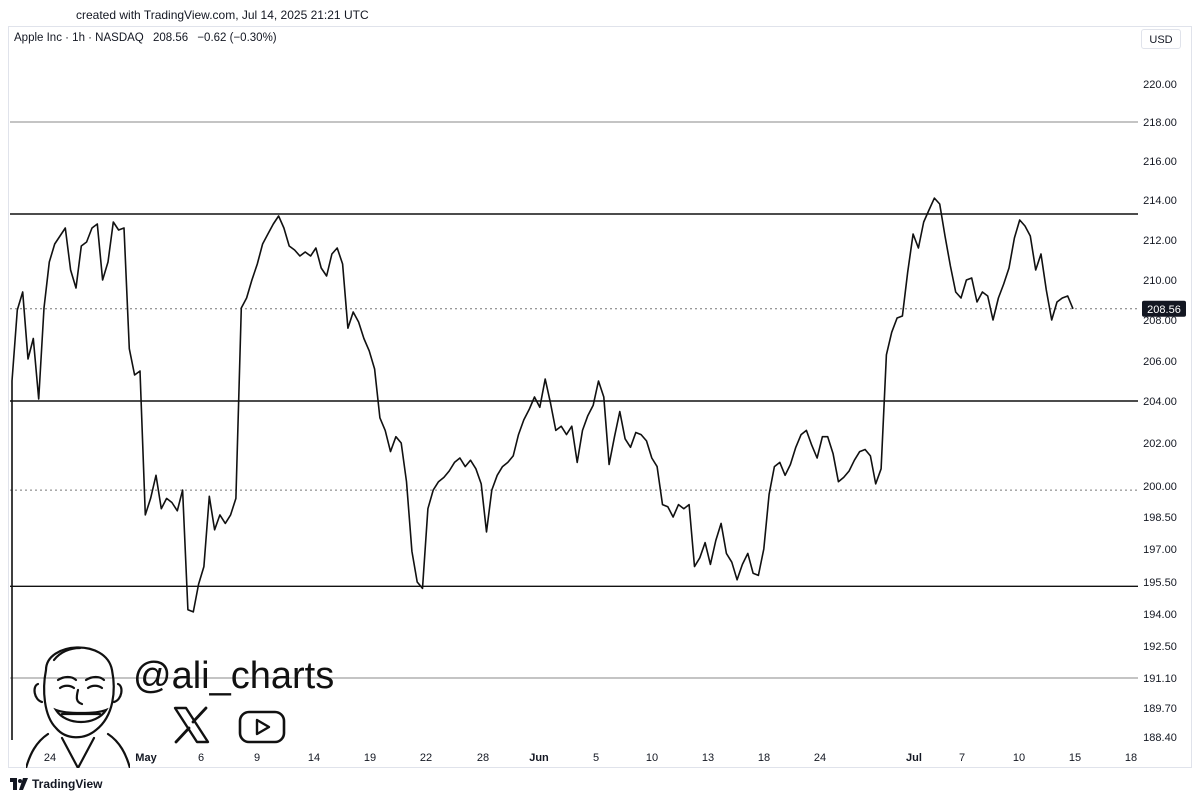 The image size is (1200, 799). Describe the element at coordinates (1160, 85) in the screenshot. I see `y-tick-label: 220.00` at that location.